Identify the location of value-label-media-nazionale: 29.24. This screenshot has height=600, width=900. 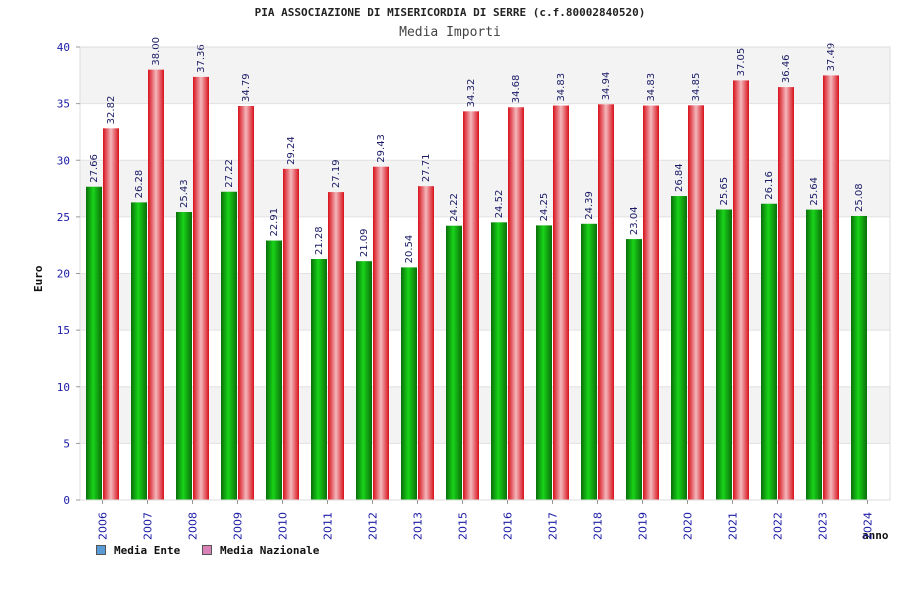
(291, 150).